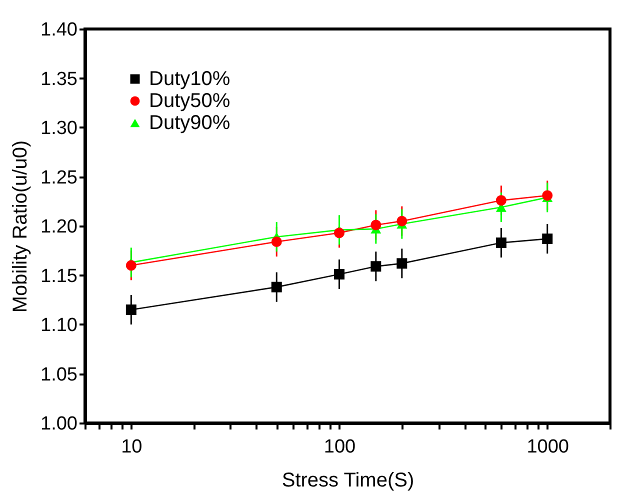 The width and height of the screenshot is (641, 500). I want to click on legend-label: Duty50%, so click(189, 101).